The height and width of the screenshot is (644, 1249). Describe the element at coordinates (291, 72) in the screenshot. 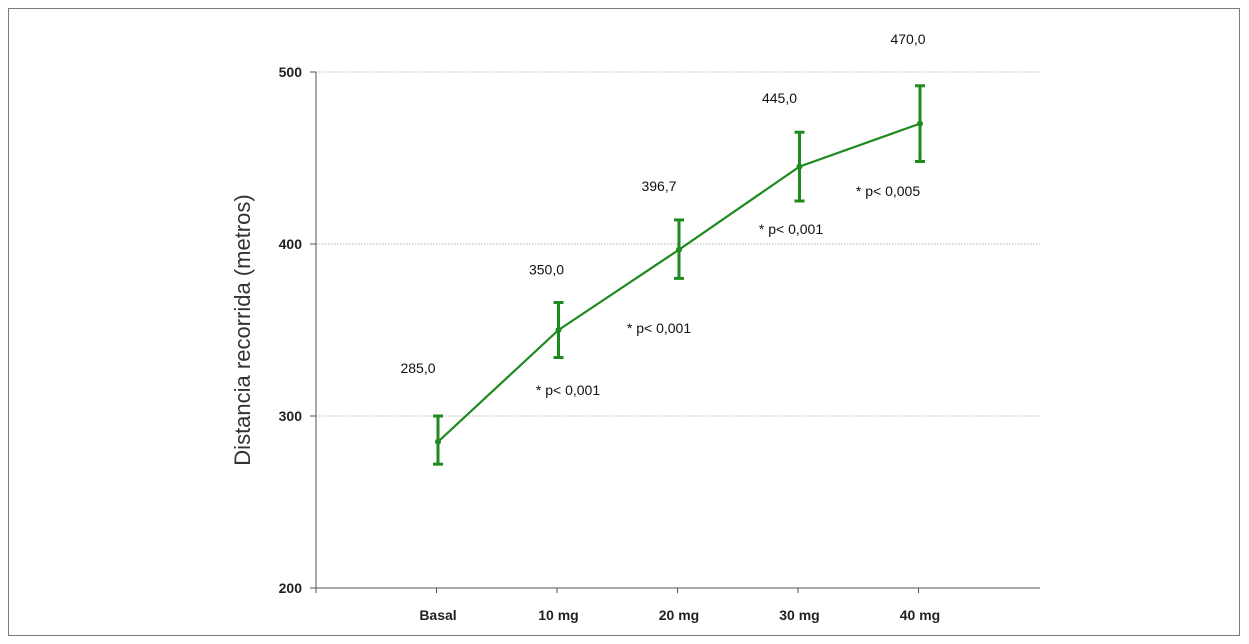

I see `y-tick-label: 500` at that location.